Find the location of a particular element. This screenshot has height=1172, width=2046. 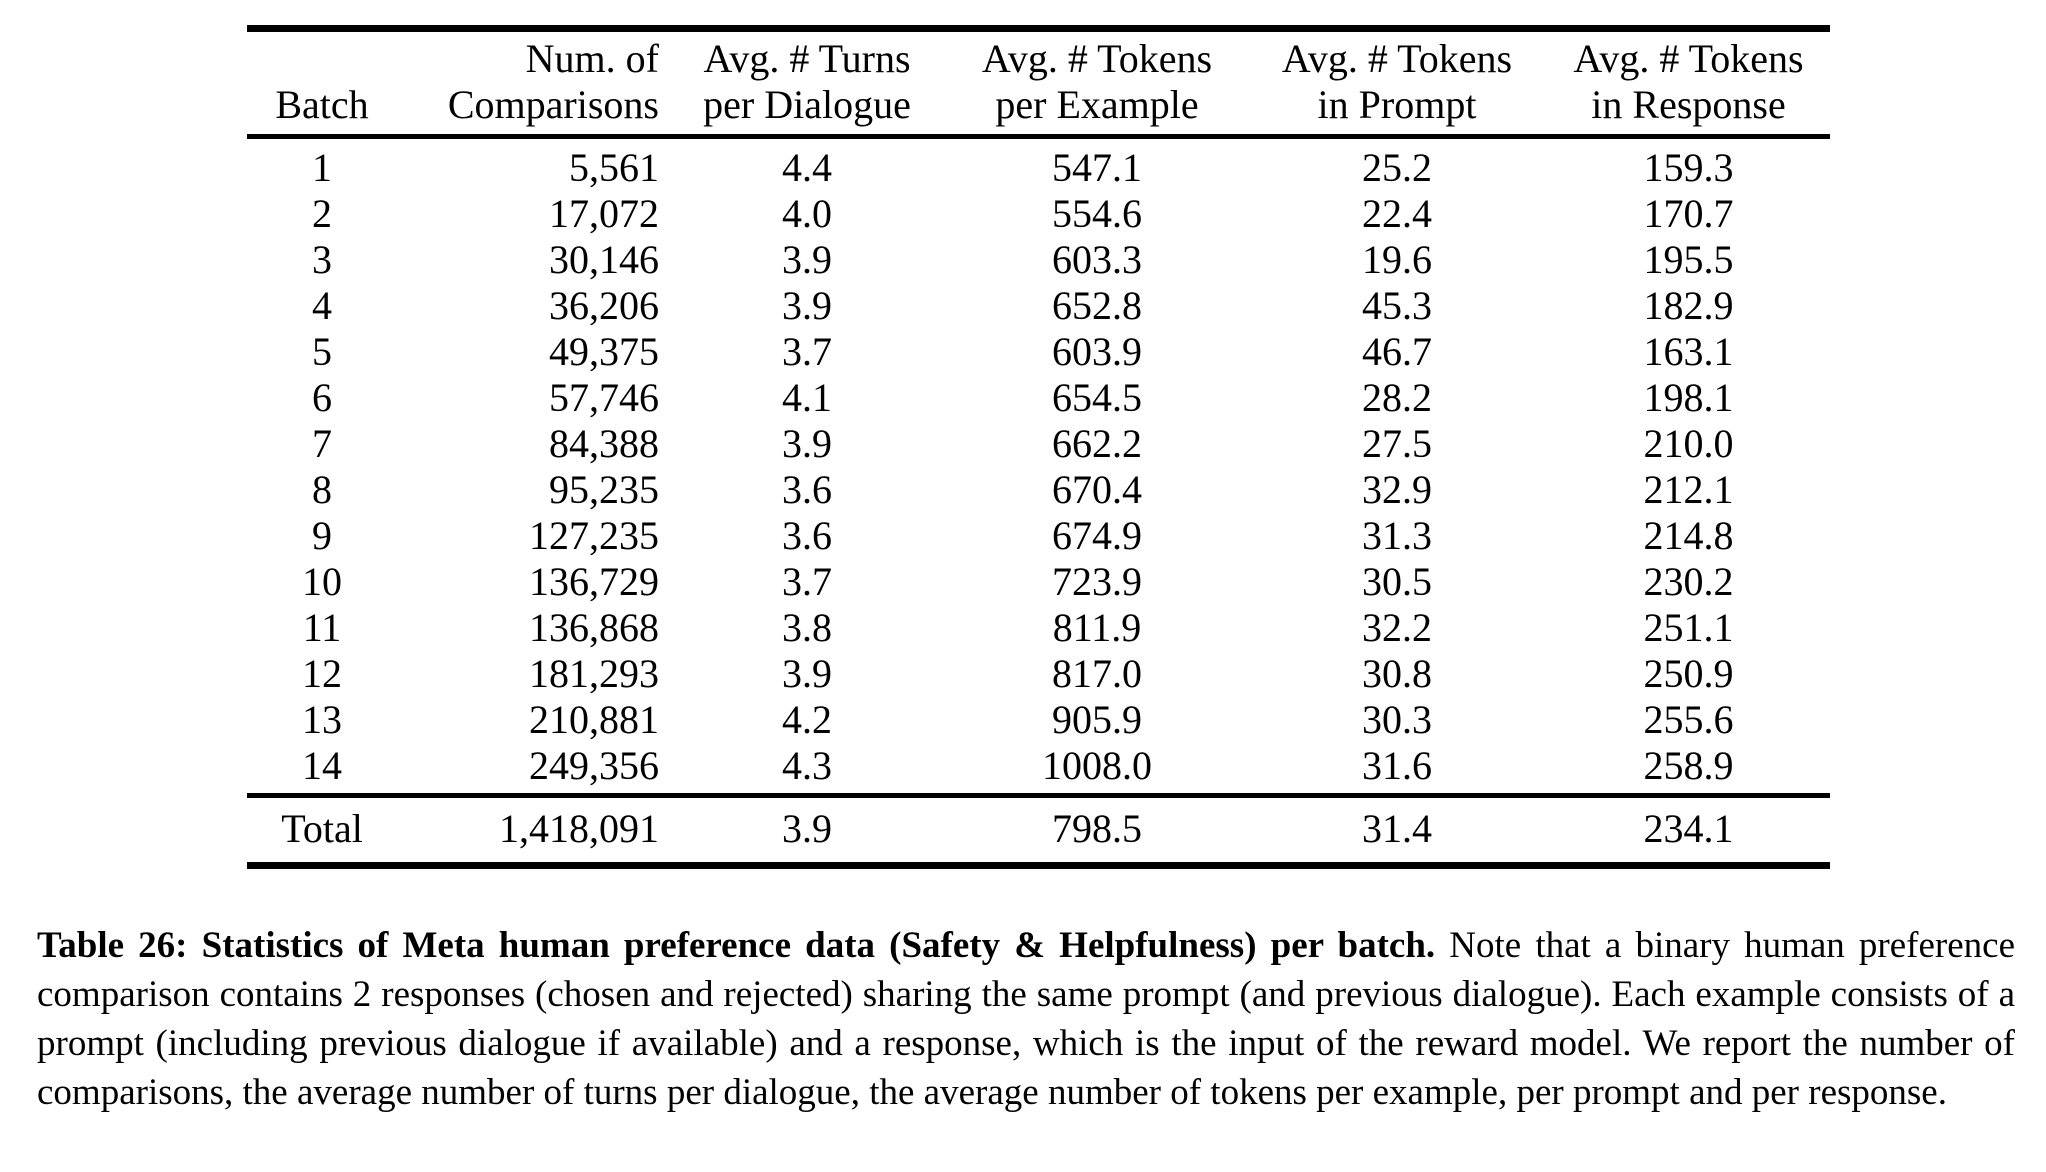

table-row-value: 4.2 is located at coordinates (807, 719).